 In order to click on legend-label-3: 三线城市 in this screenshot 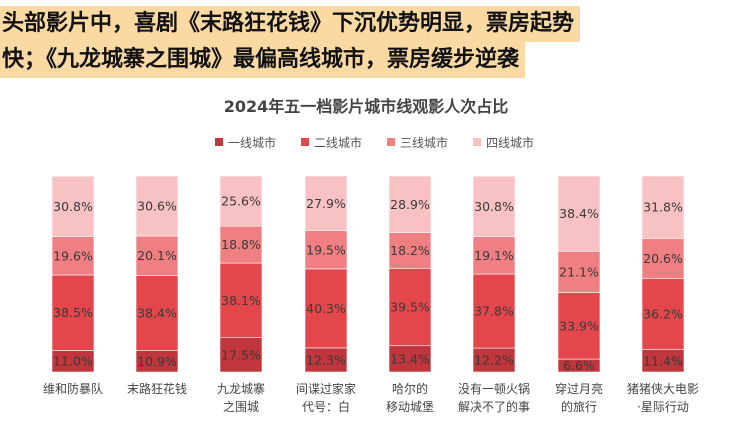, I will do `click(424, 142)`.